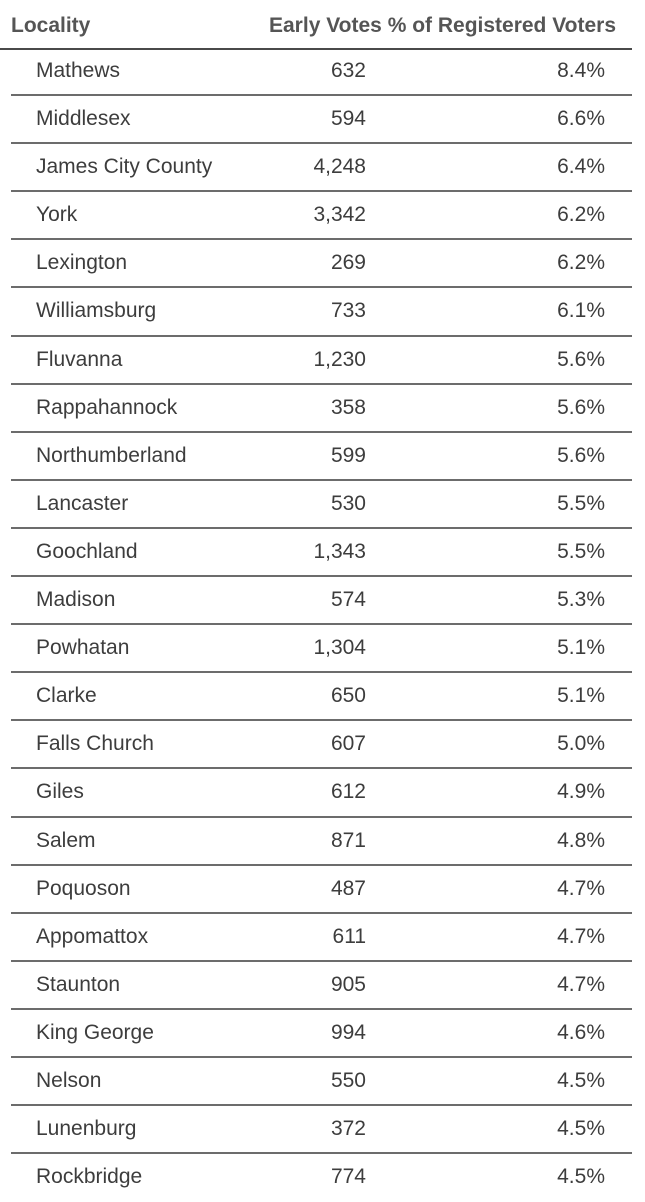  Describe the element at coordinates (66, 840) in the screenshot. I see `locality-cell: Salem` at that location.